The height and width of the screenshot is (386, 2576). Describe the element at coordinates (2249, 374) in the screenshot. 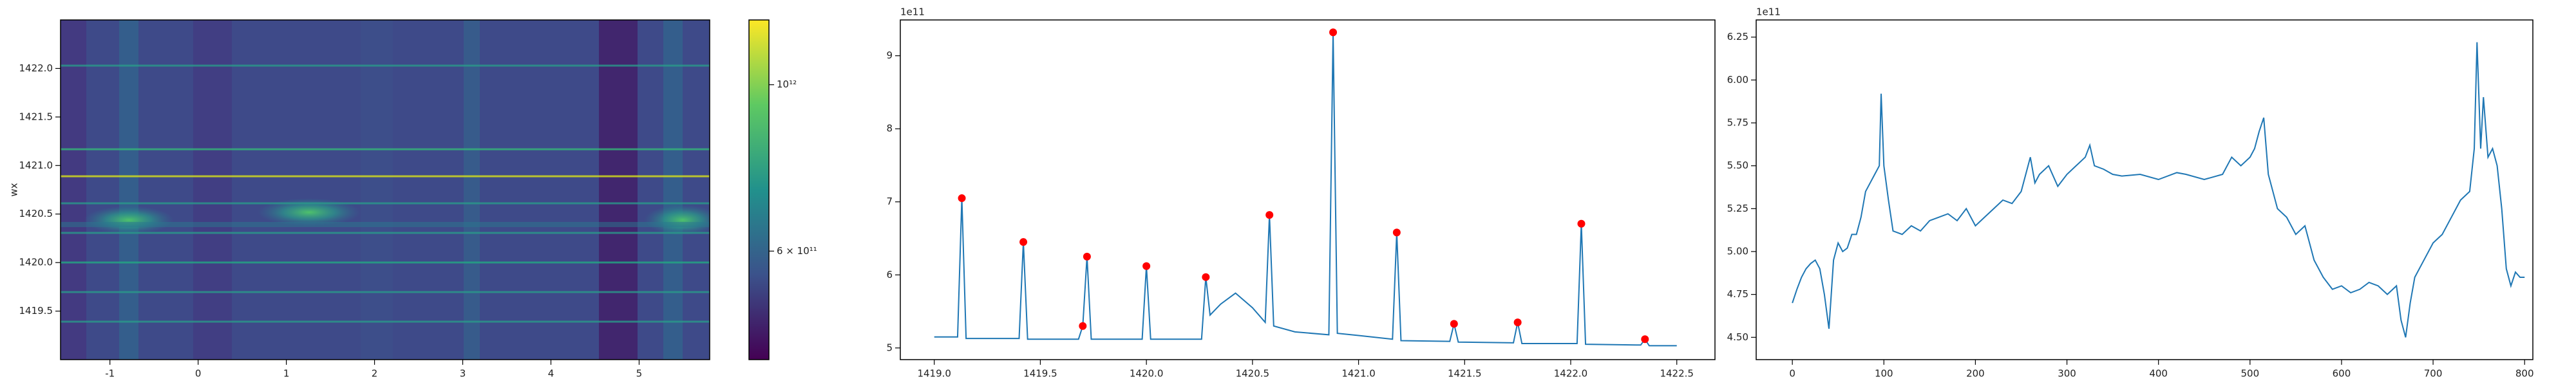

I see `x-tick-label: 500` at that location.